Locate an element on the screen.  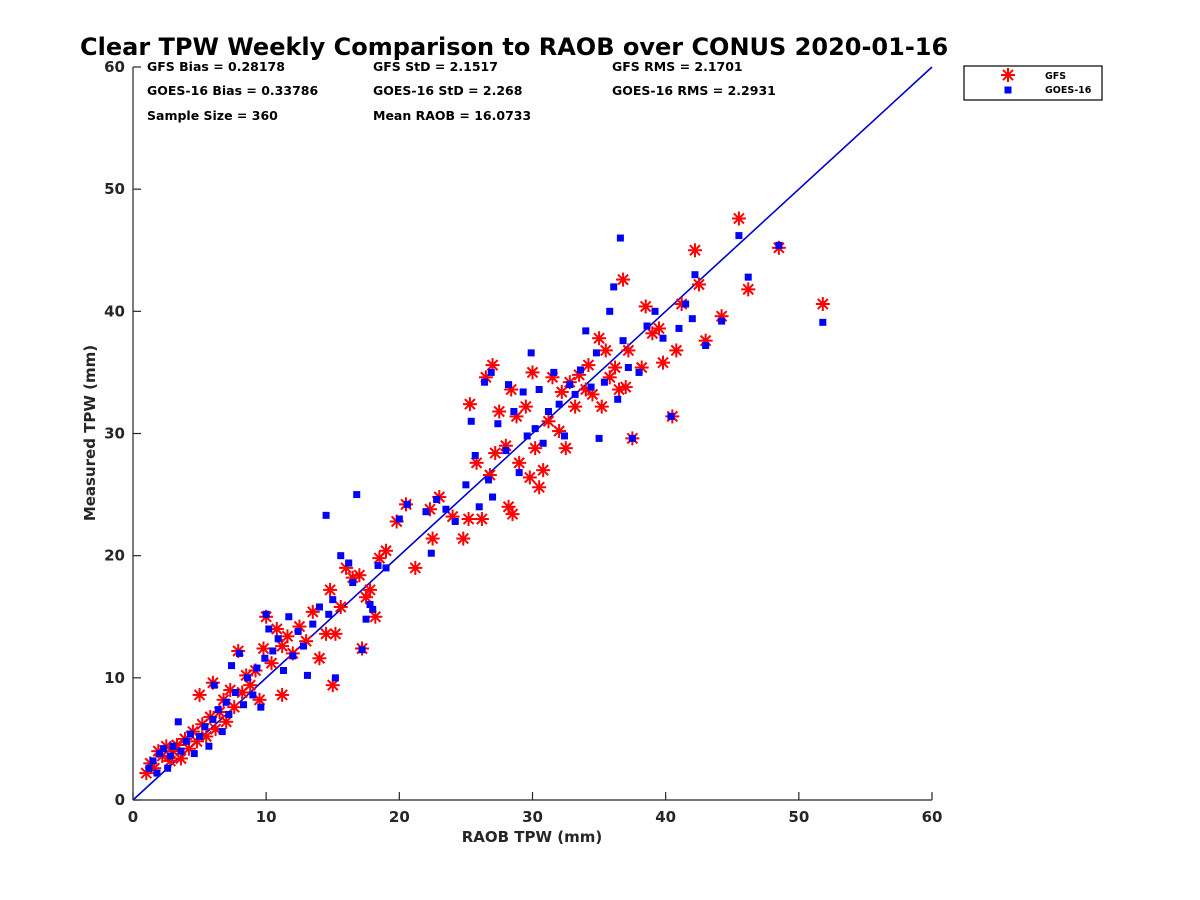
stat-goes-rms: GOES-16 RMS = 2.2931 is located at coordinates (694, 90).